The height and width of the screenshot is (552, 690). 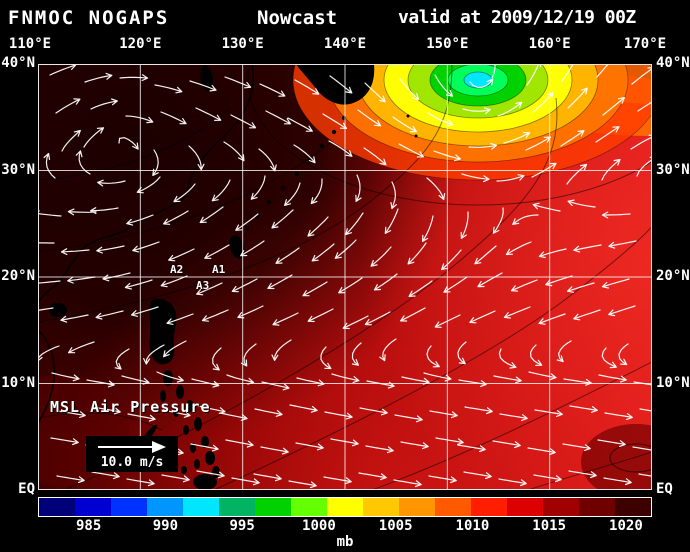 I want to click on product-title: FNMOC NOGAPS, so click(x=89, y=18).